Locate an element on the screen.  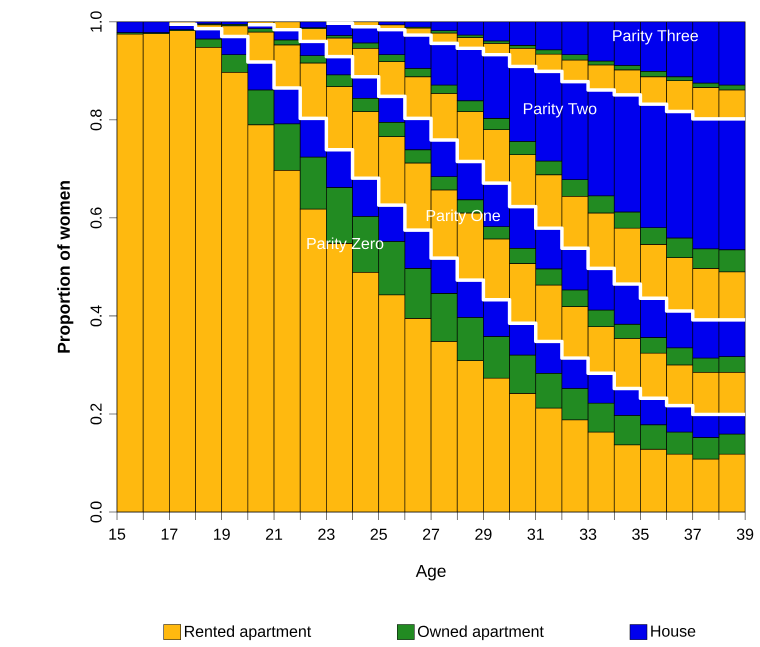
x-tick-label: 37 is located at coordinates (692, 534).